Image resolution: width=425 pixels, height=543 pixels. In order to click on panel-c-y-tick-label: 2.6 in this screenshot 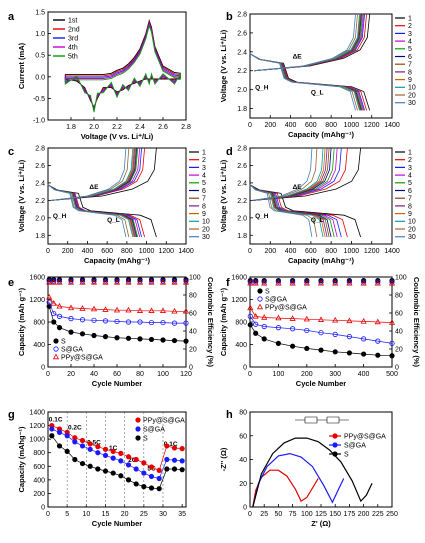, I will do `click(40, 166)`.